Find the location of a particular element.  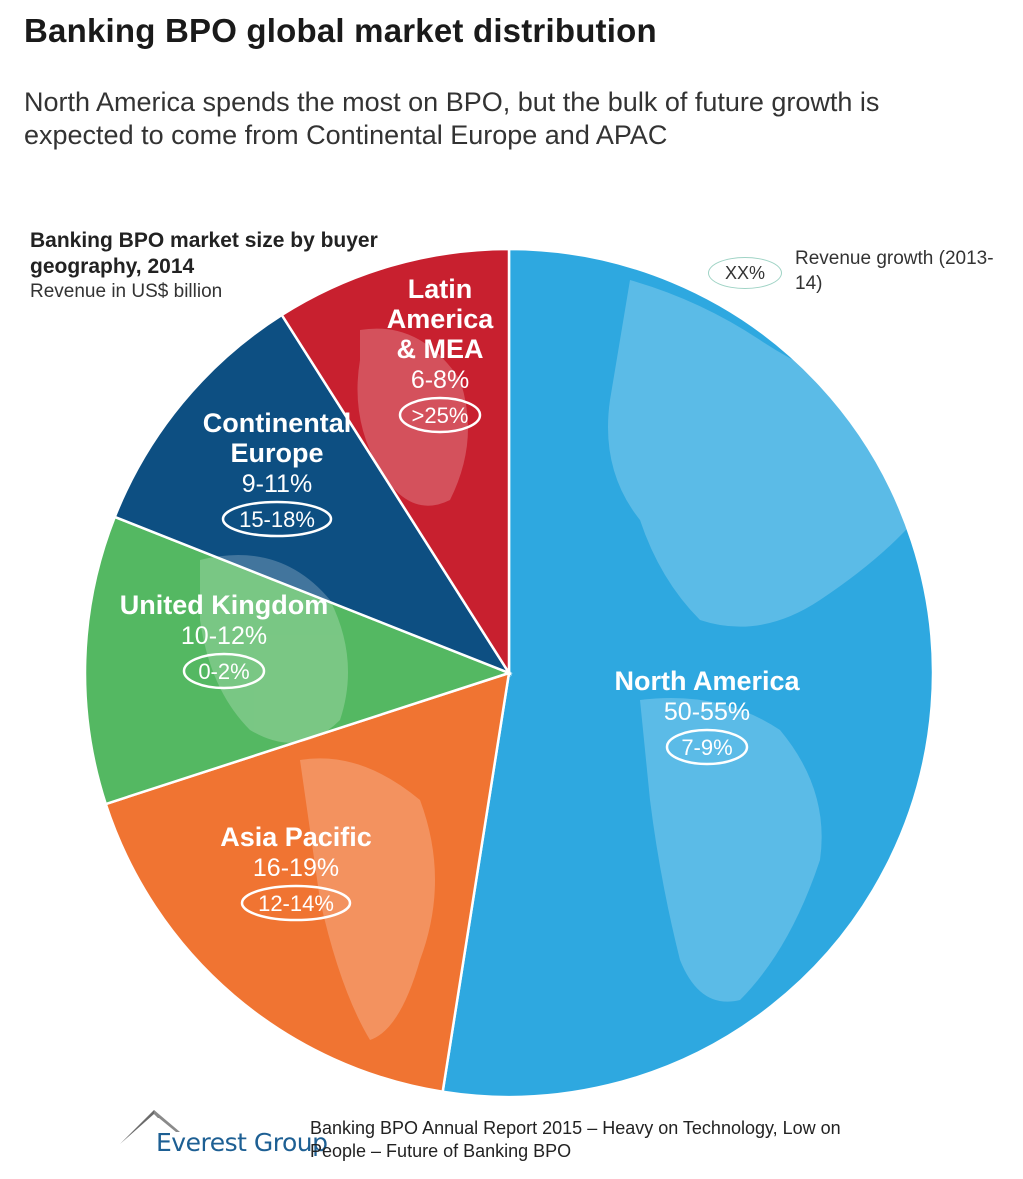

legend-oval-icon is located at coordinates (745, 273).